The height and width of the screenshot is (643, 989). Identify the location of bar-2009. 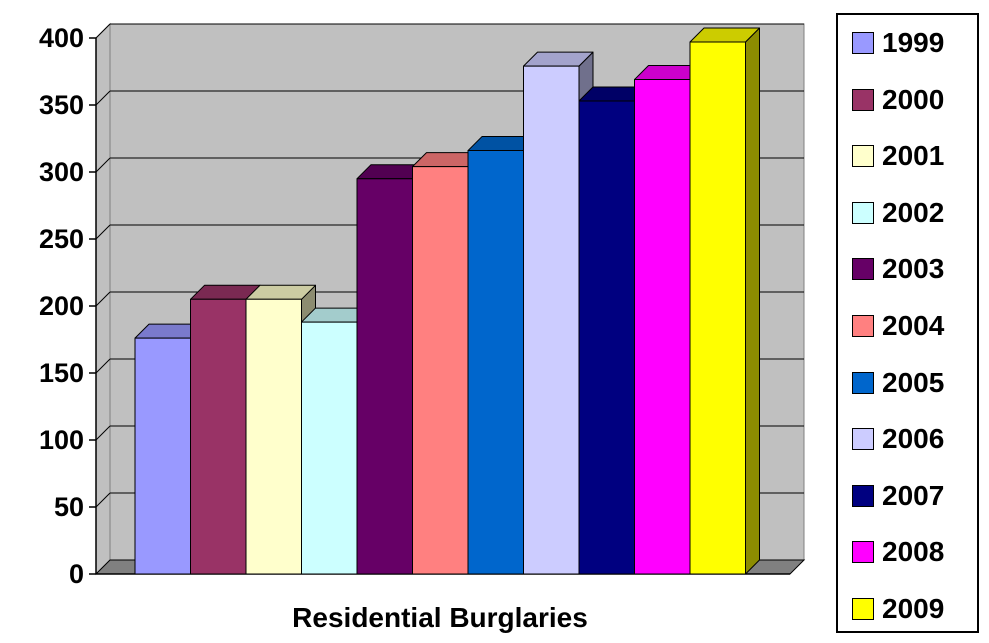
(725, 301).